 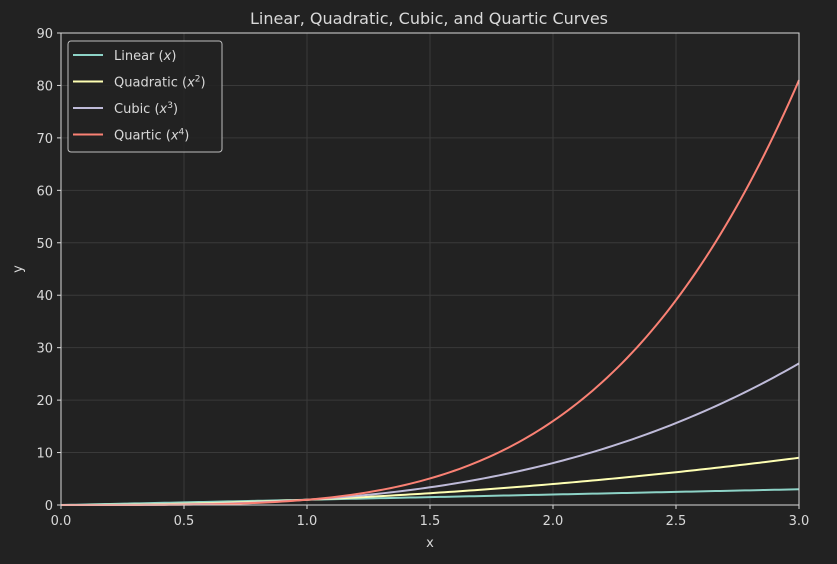 What do you see at coordinates (44, 349) in the screenshot?
I see `y-tick-label: 30` at bounding box center [44, 349].